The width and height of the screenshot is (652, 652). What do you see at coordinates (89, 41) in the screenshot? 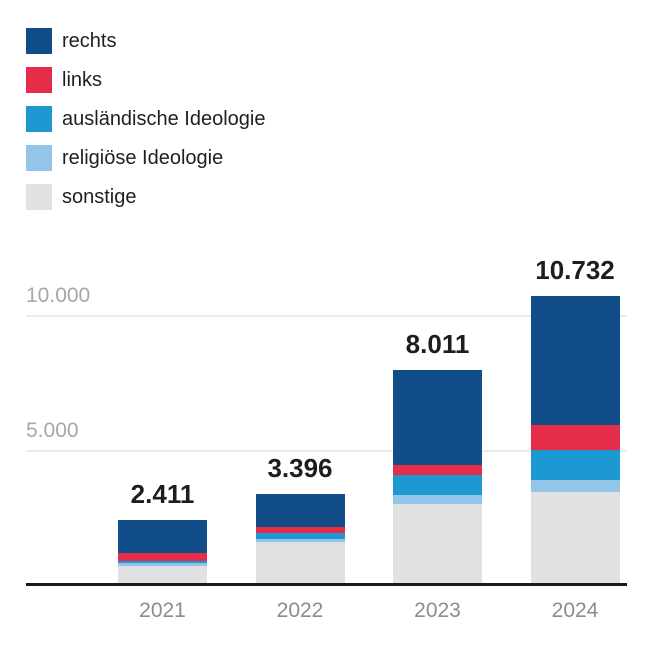
I see `legend-label: rechts` at bounding box center [89, 41].